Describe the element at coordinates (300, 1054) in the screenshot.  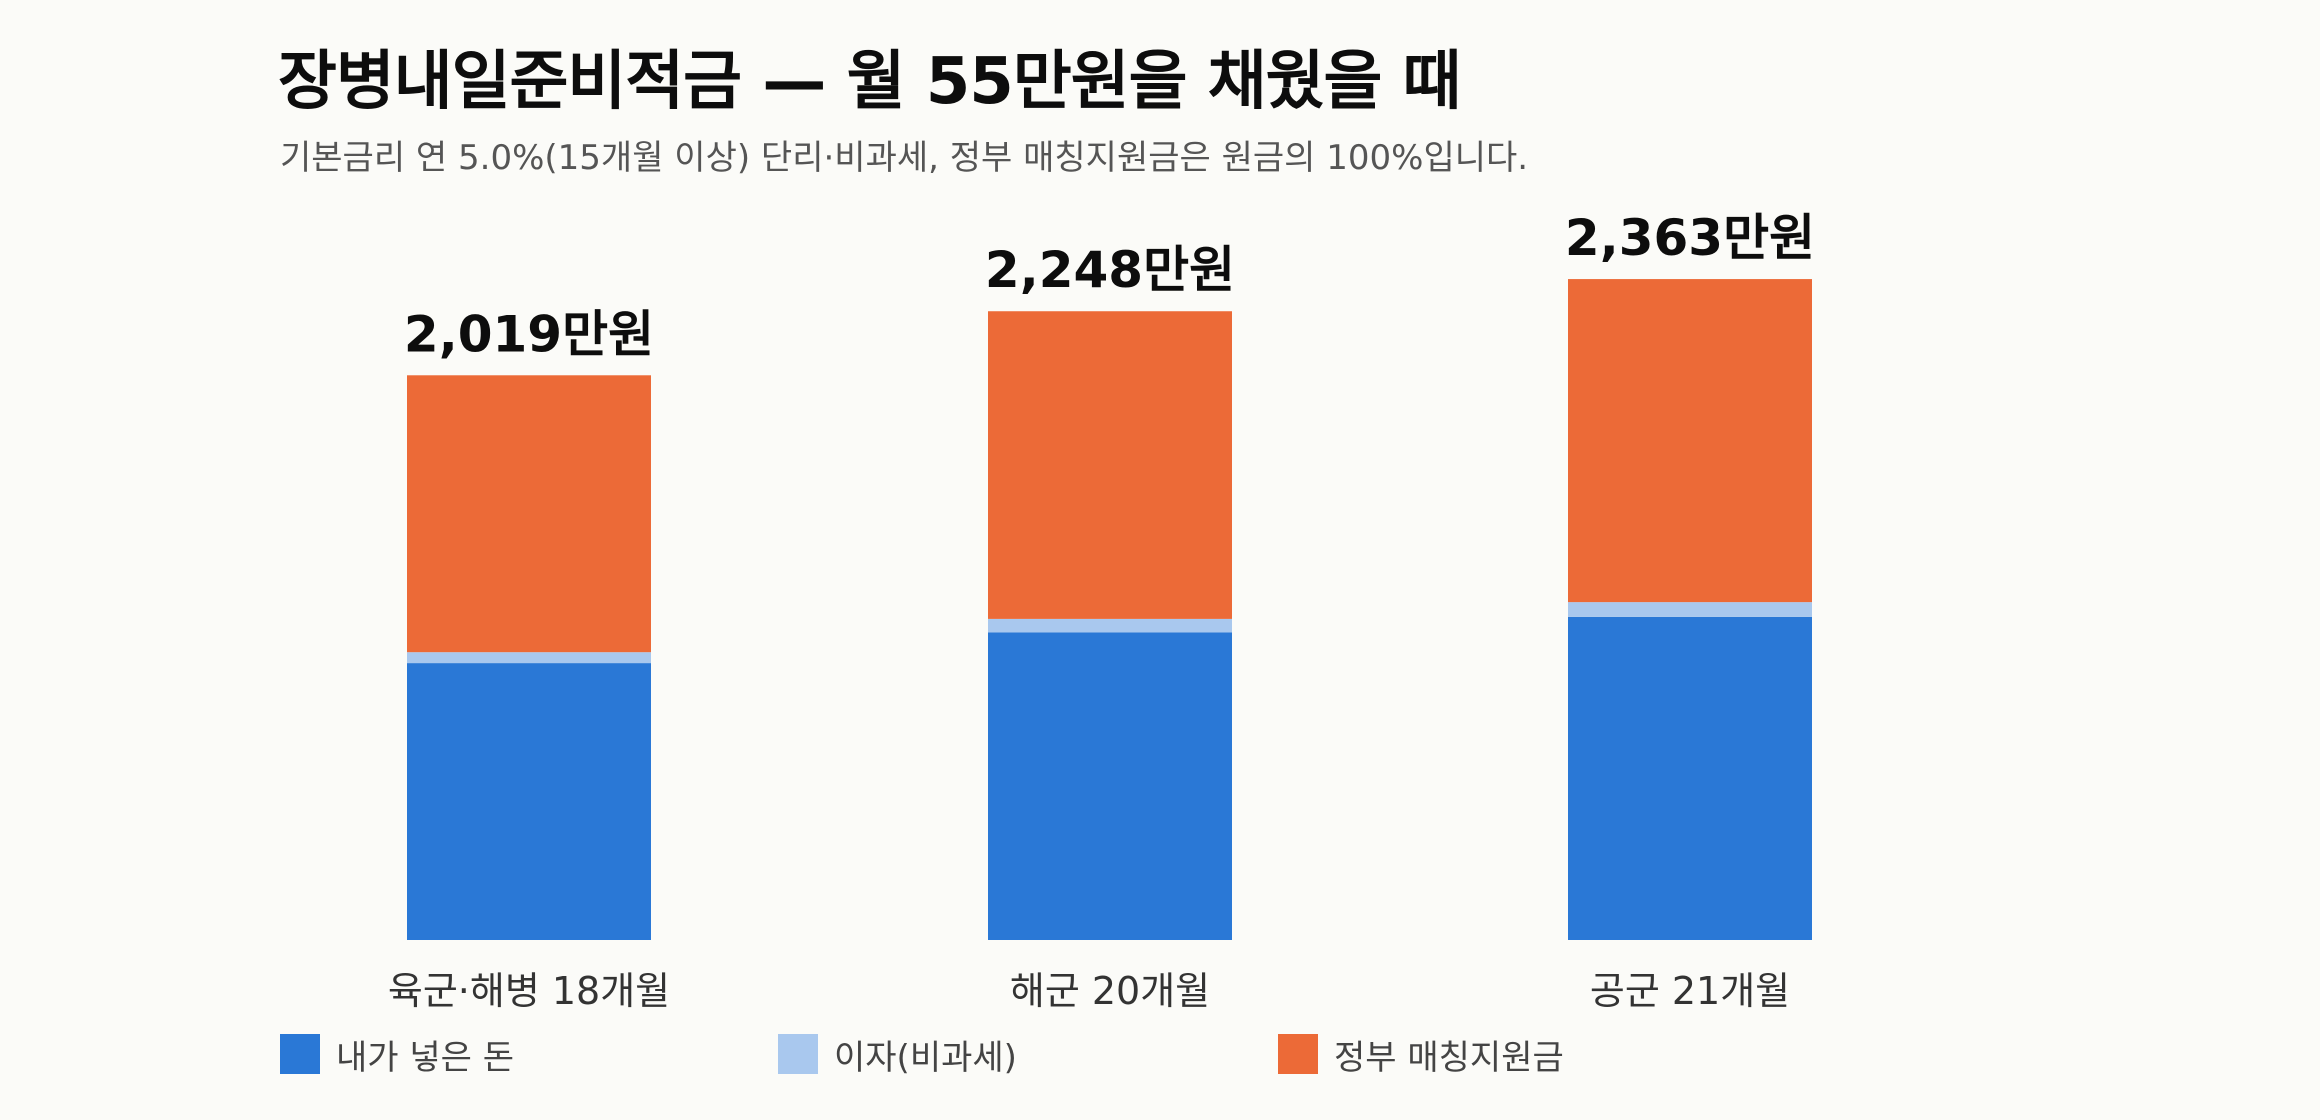
I see `legend-swatch-principal` at that location.